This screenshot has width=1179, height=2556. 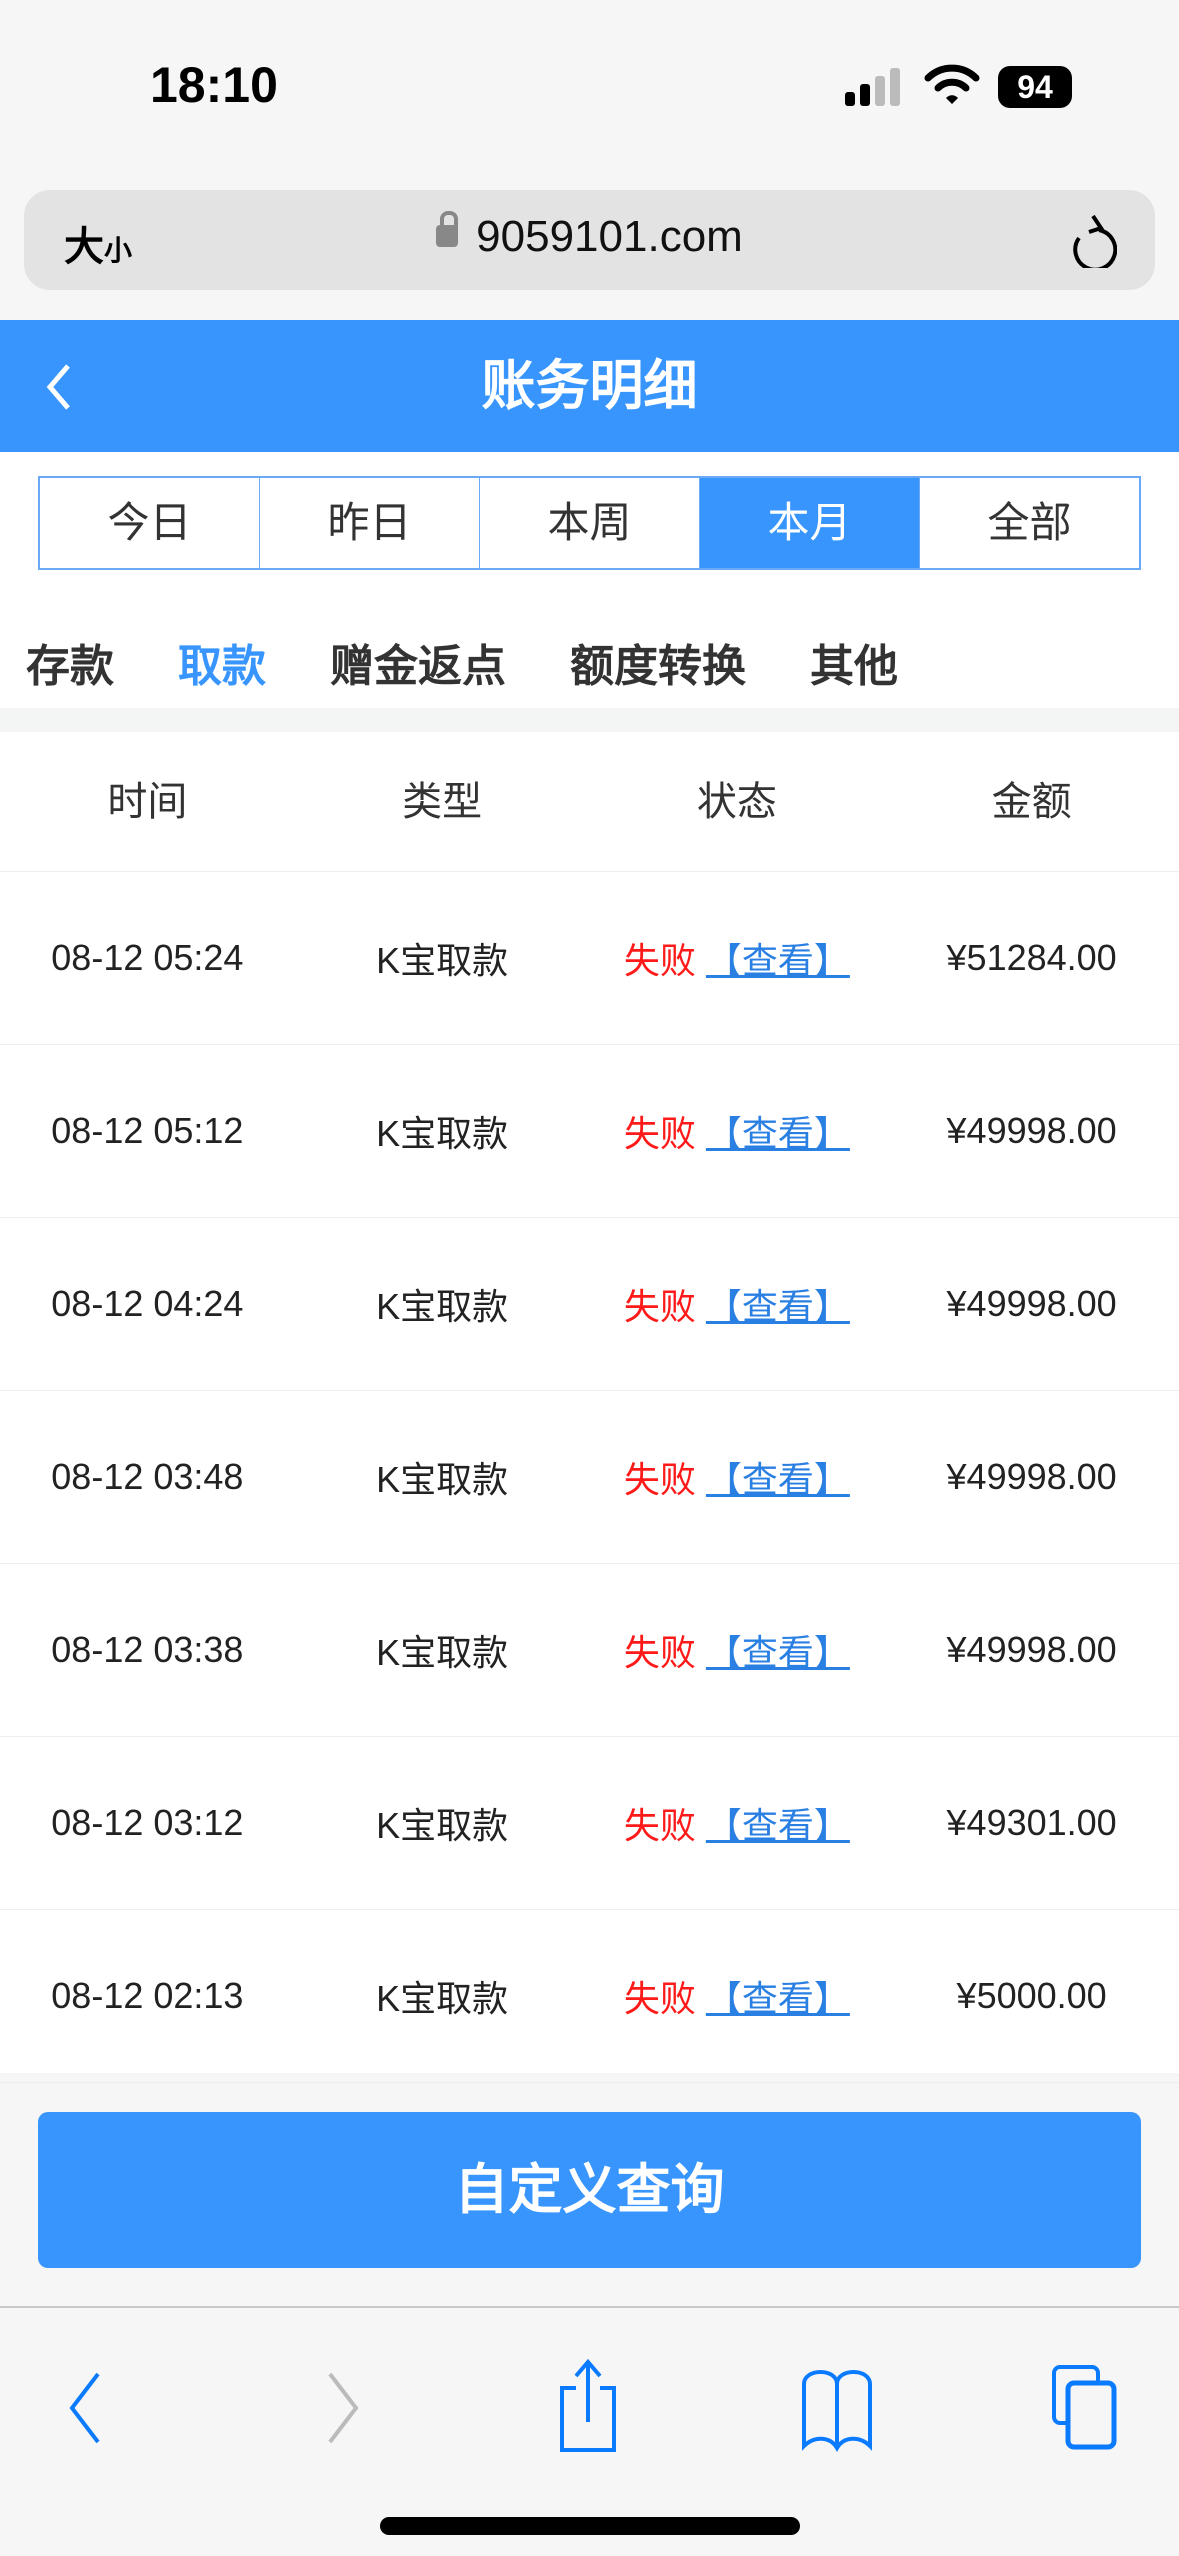 What do you see at coordinates (147, 1476) in the screenshot?
I see `row-time: 08-12 03:48` at bounding box center [147, 1476].